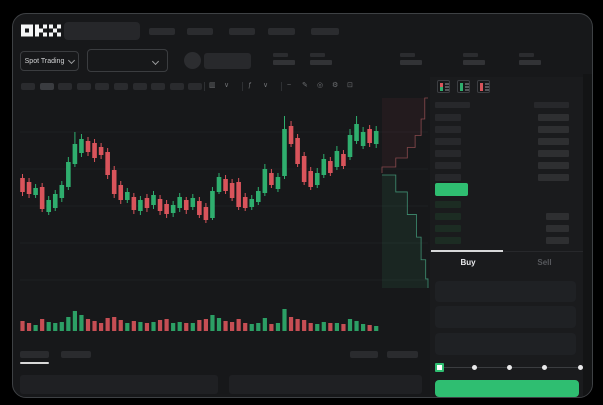 The height and width of the screenshot is (405, 603). What do you see at coordinates (544, 262) in the screenshot?
I see `tab-sell: Sell` at bounding box center [544, 262].